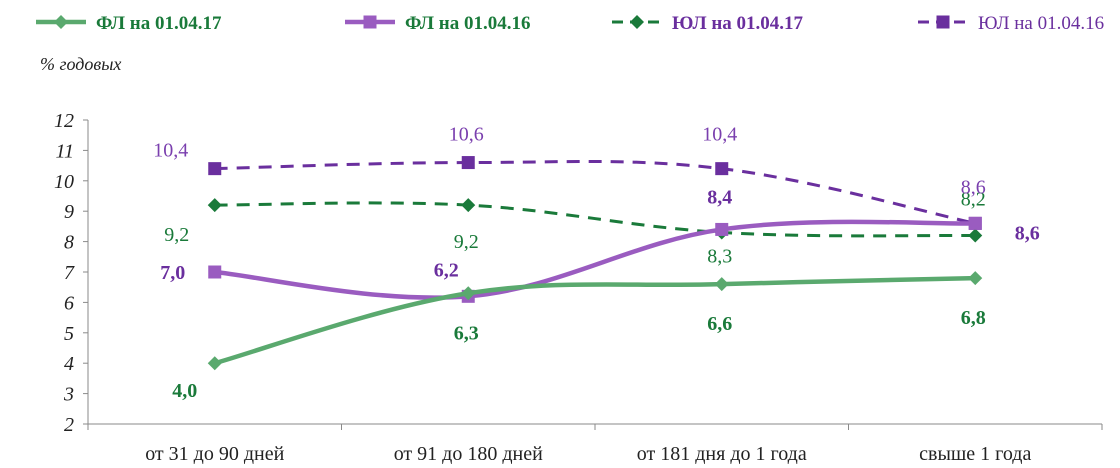  I want to click on legend-item-0: ФЛ на 01.04.17, so click(129, 23).